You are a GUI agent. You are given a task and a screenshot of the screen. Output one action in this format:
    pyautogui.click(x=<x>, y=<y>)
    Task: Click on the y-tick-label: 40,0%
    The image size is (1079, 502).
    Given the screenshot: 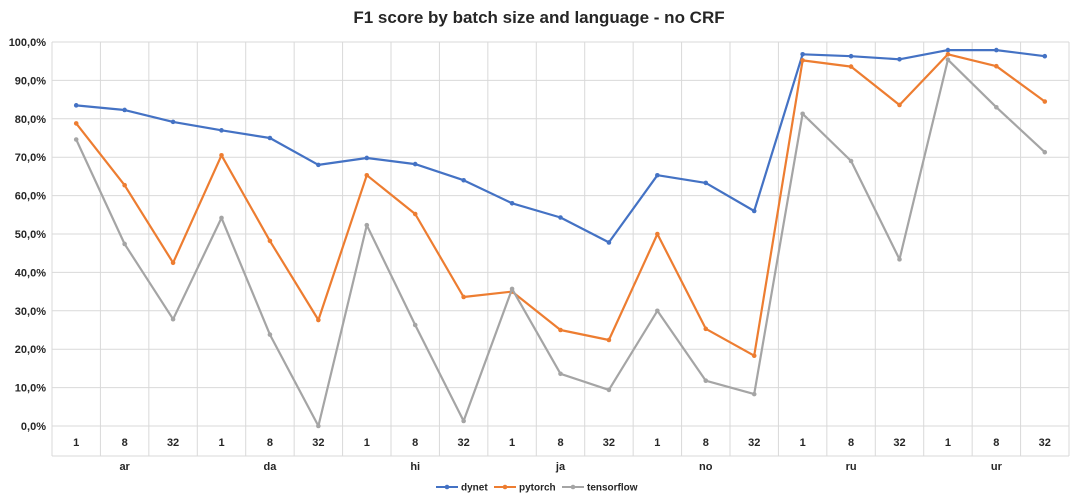 What is the action you would take?
    pyautogui.click(x=30, y=273)
    